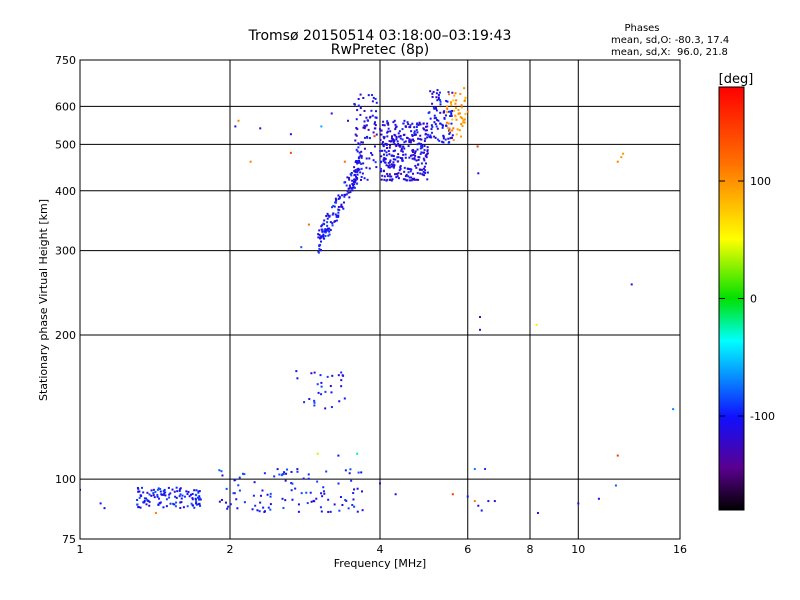  Describe the element at coordinates (65, 60) in the screenshot. I see `y-tick-label: 750` at that location.